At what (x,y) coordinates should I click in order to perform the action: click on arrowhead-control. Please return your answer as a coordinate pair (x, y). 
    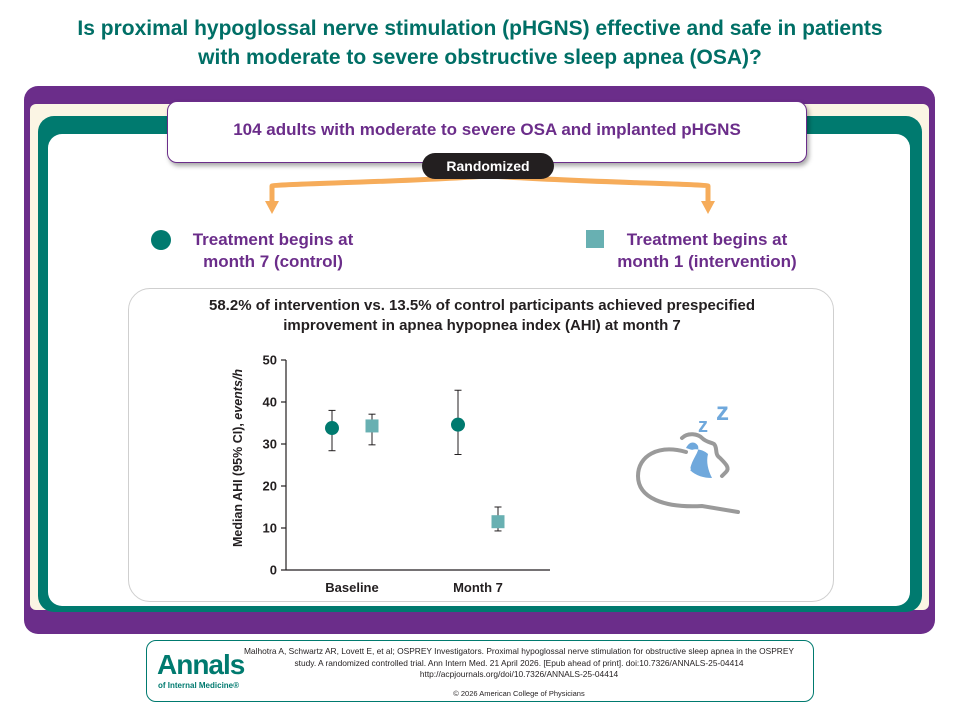
    Looking at the image, I should click on (272, 207).